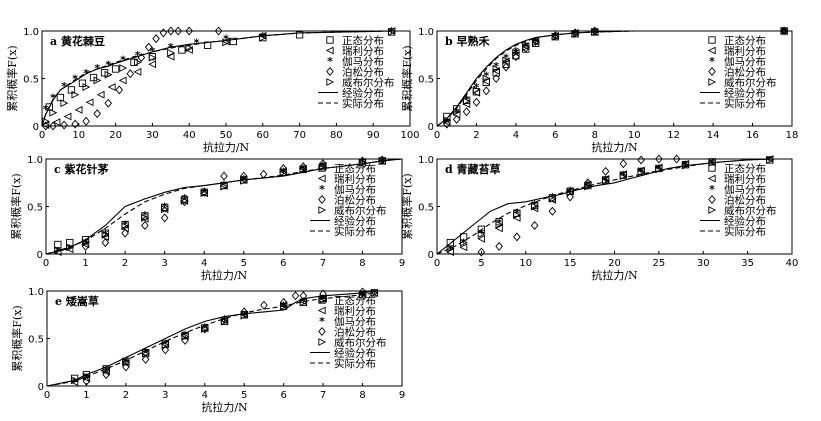  I want to click on x-tick-label: 2, so click(125, 263).